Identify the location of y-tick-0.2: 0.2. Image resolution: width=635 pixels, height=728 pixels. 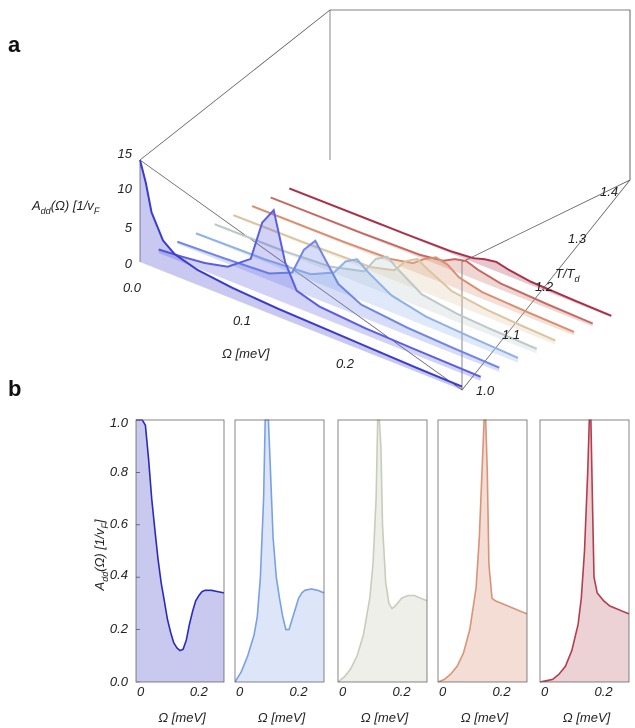
(119, 628).